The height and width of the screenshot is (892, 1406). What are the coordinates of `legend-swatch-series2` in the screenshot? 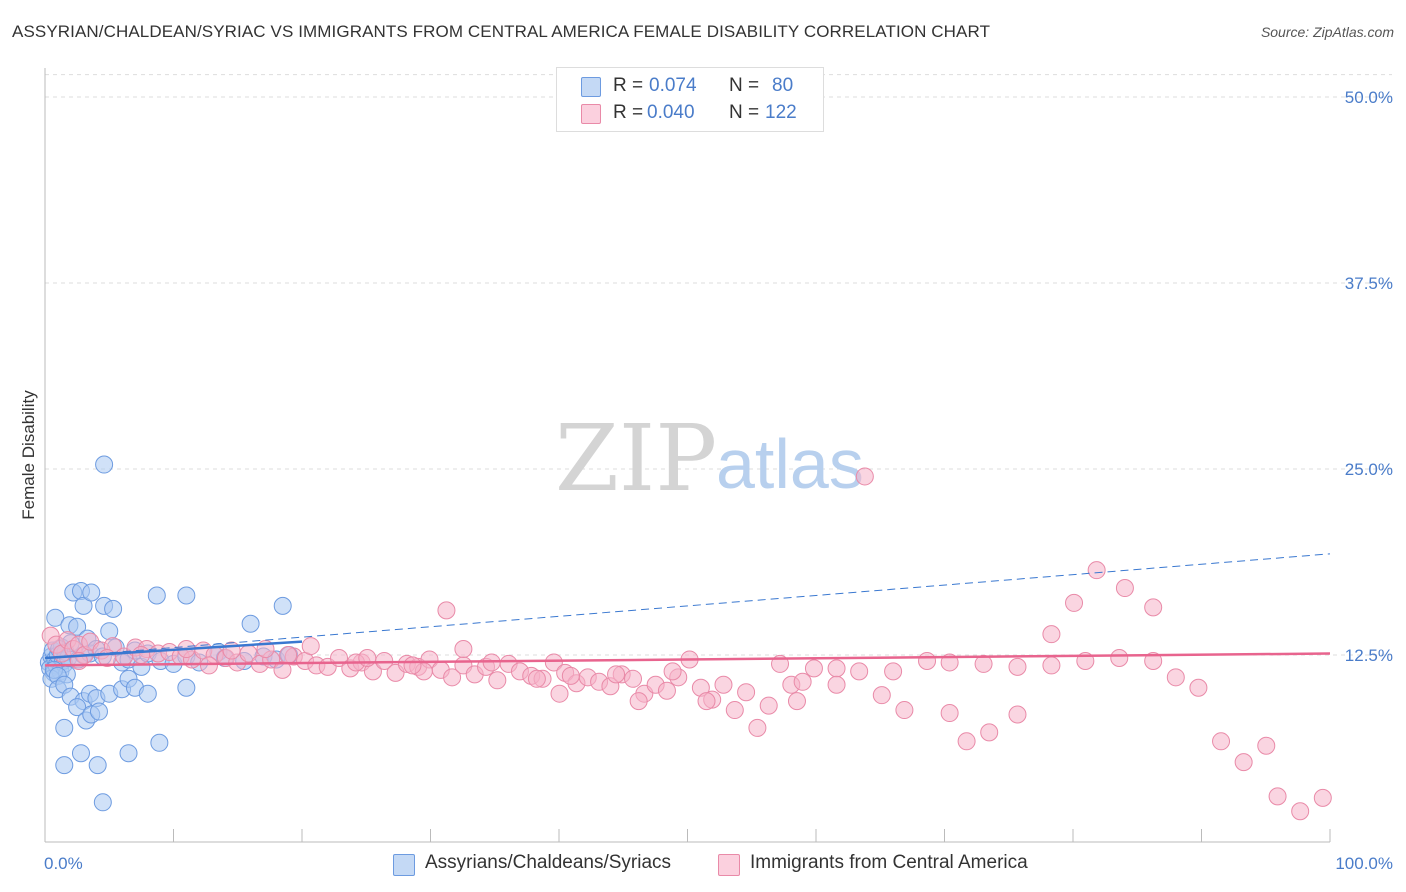 It's located at (591, 114).